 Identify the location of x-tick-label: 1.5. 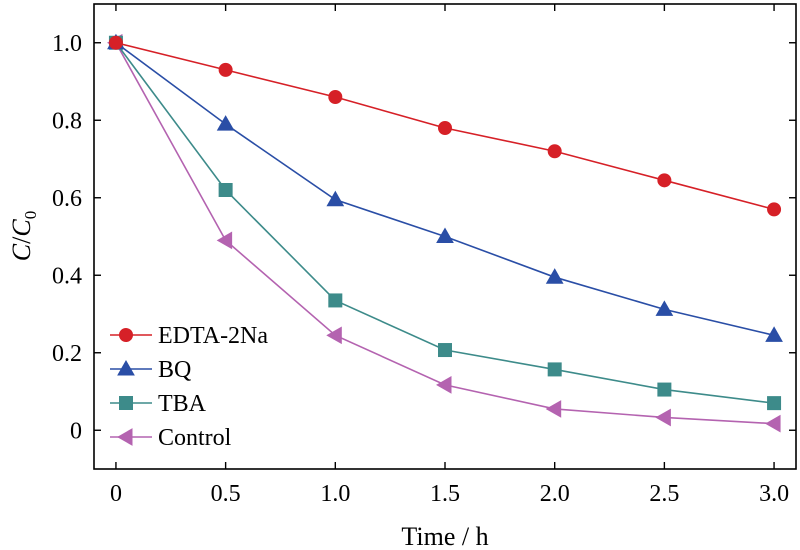
(445, 494).